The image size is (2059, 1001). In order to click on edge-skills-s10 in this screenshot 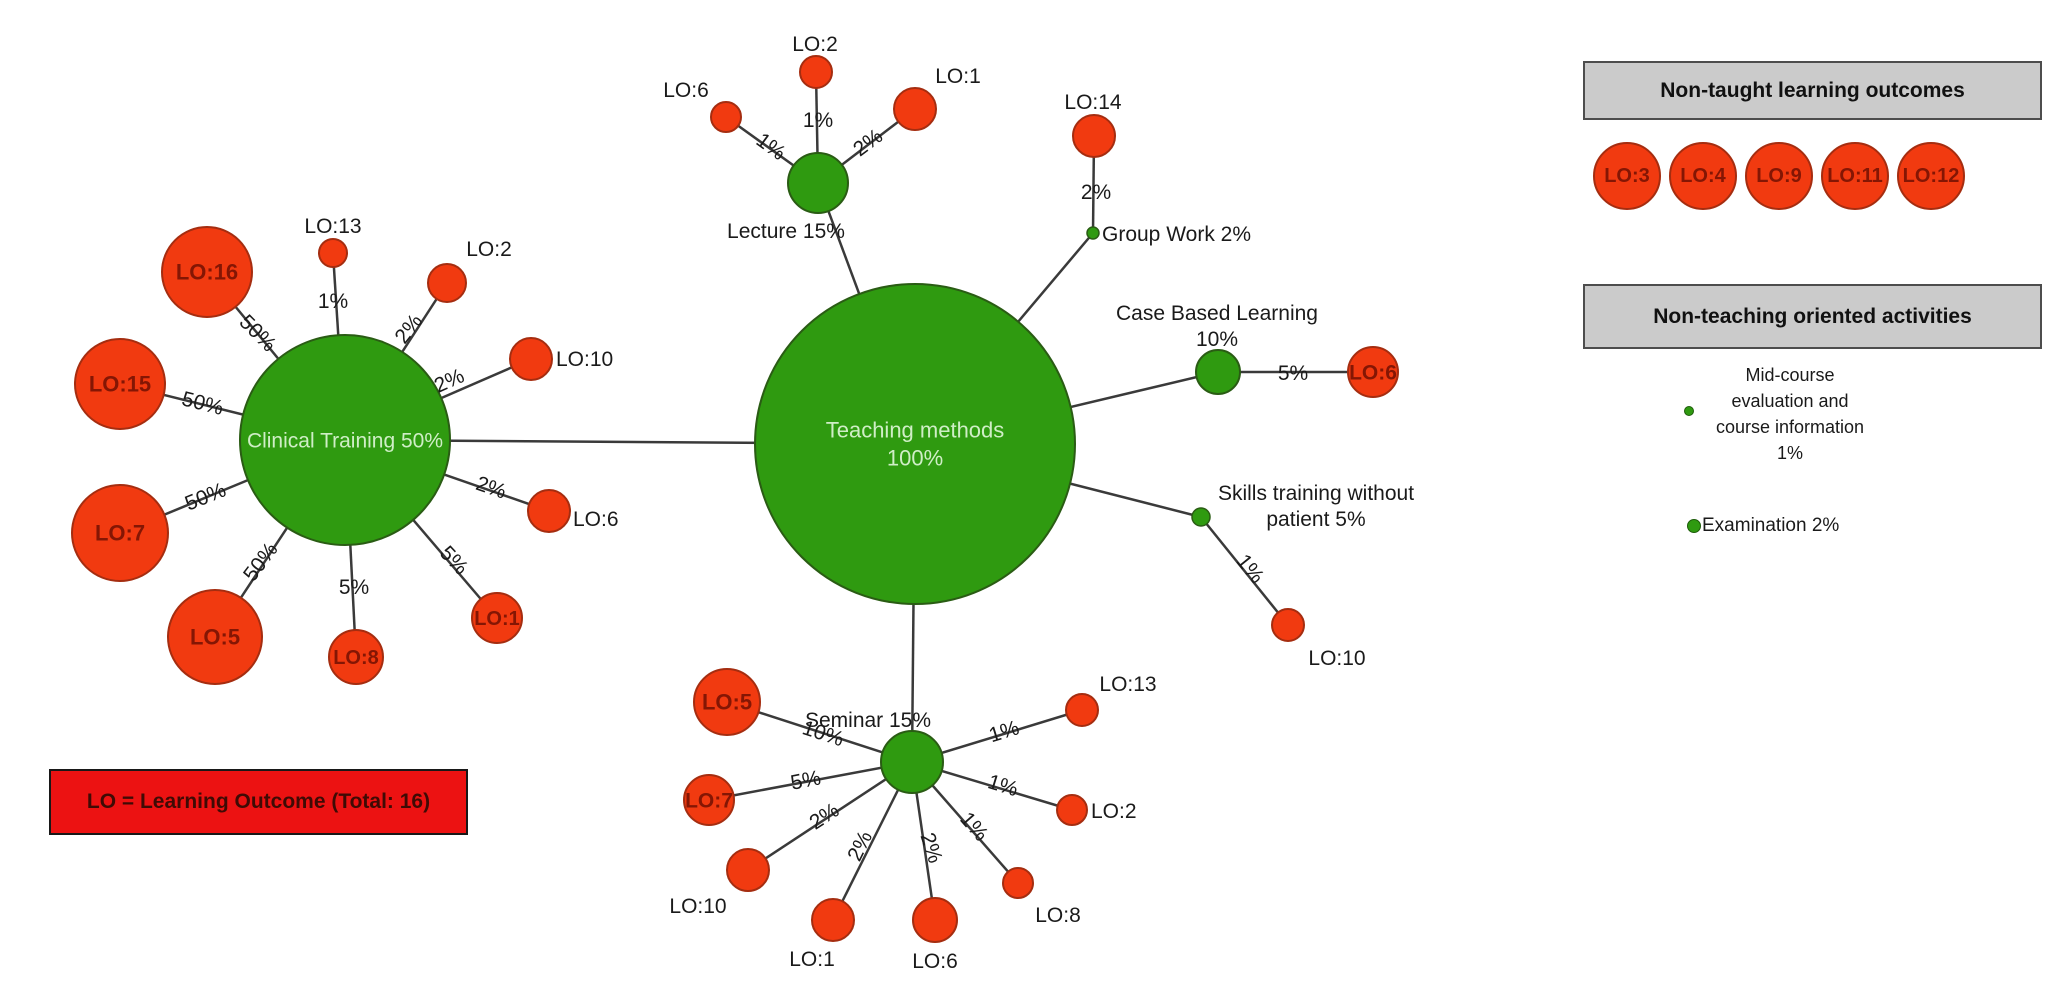, I will do `click(1244, 571)`.